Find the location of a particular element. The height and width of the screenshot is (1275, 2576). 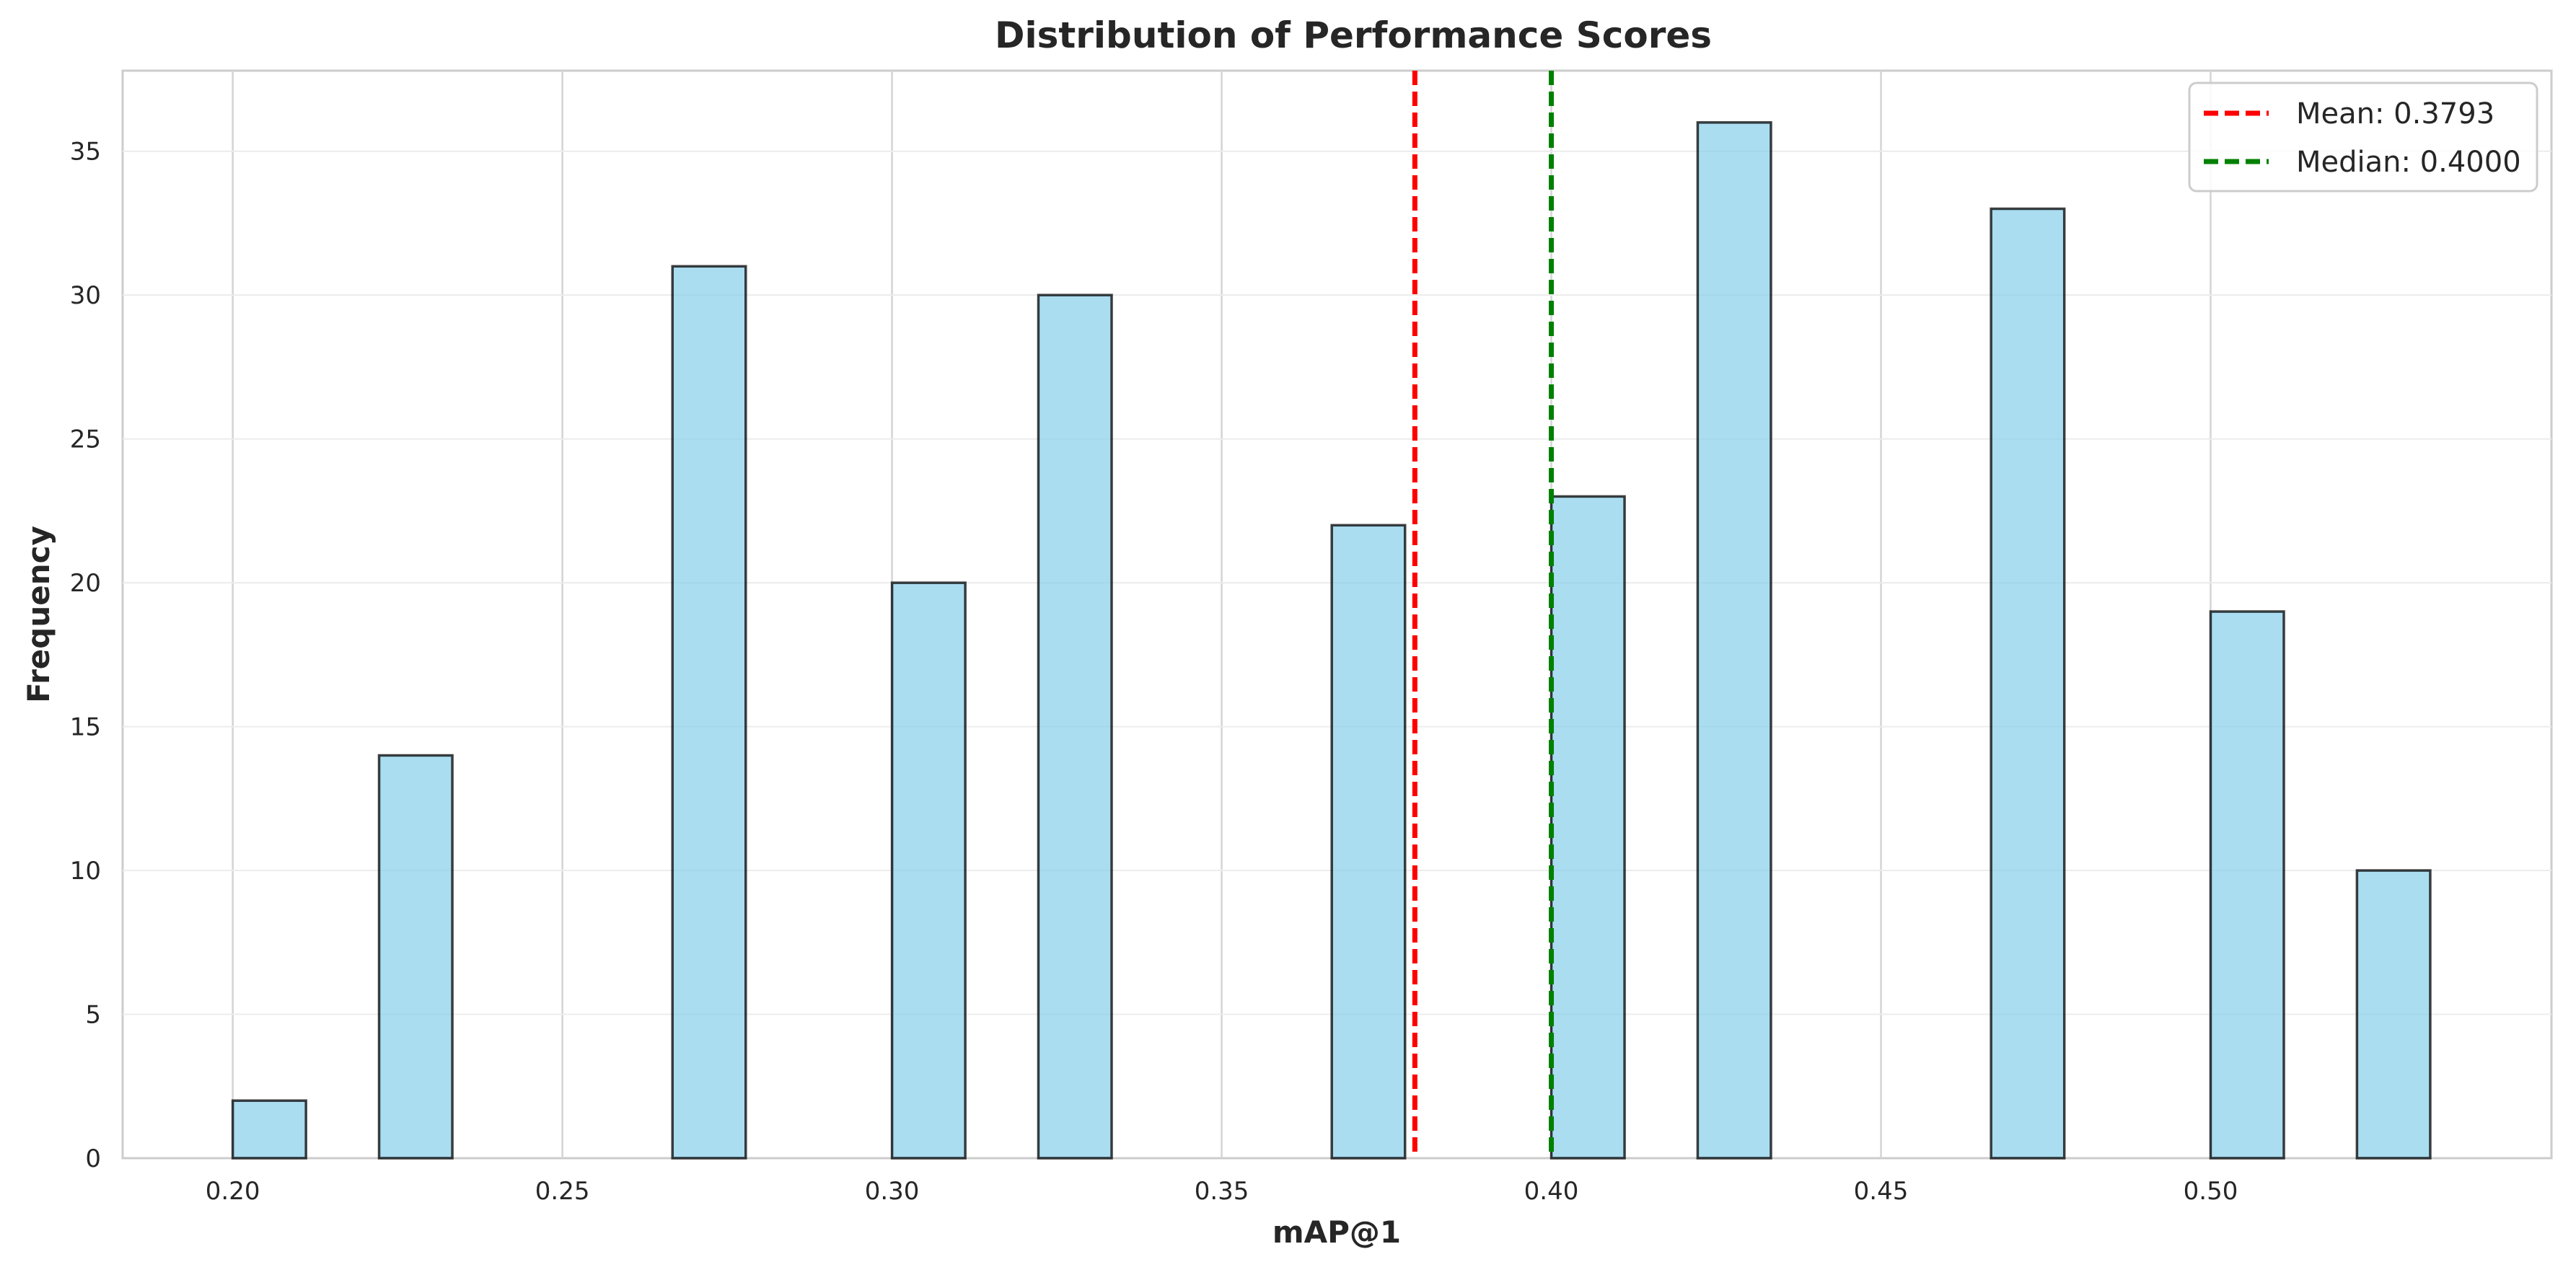

reference-lines is located at coordinates (1483, 614).